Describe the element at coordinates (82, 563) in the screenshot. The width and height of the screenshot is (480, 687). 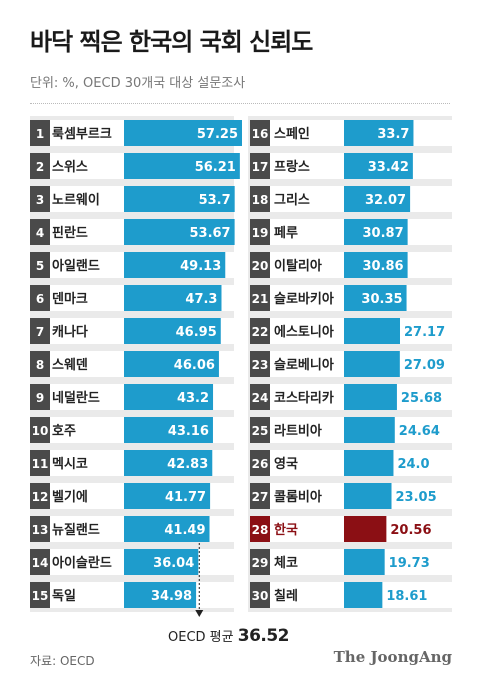
I see `country-label: 아이슬란드` at that location.